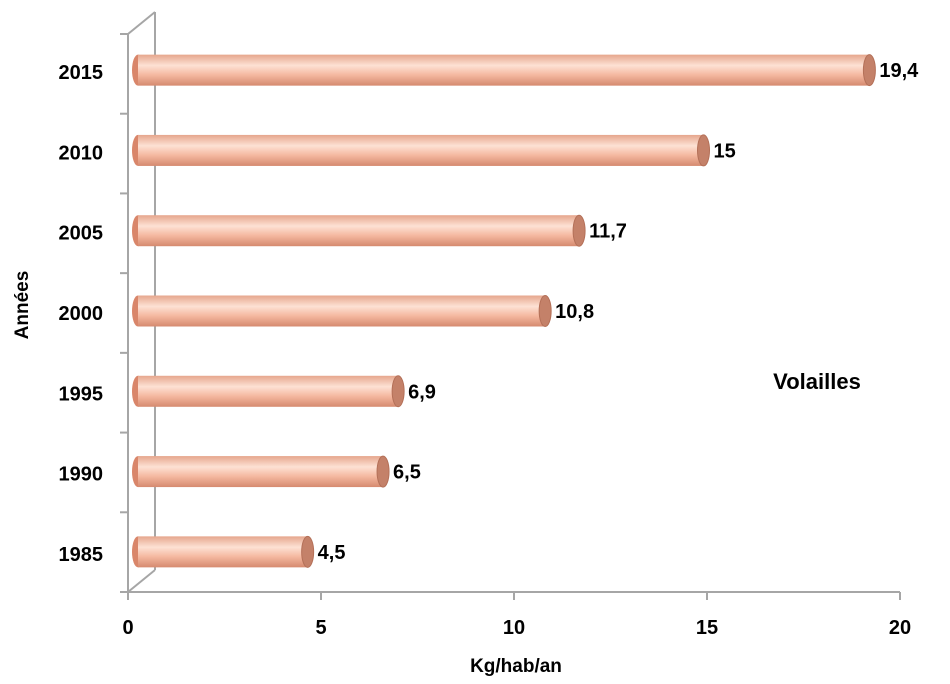 The width and height of the screenshot is (950, 684). Describe the element at coordinates (707, 628) in the screenshot. I see `x-tick-label: 15` at that location.